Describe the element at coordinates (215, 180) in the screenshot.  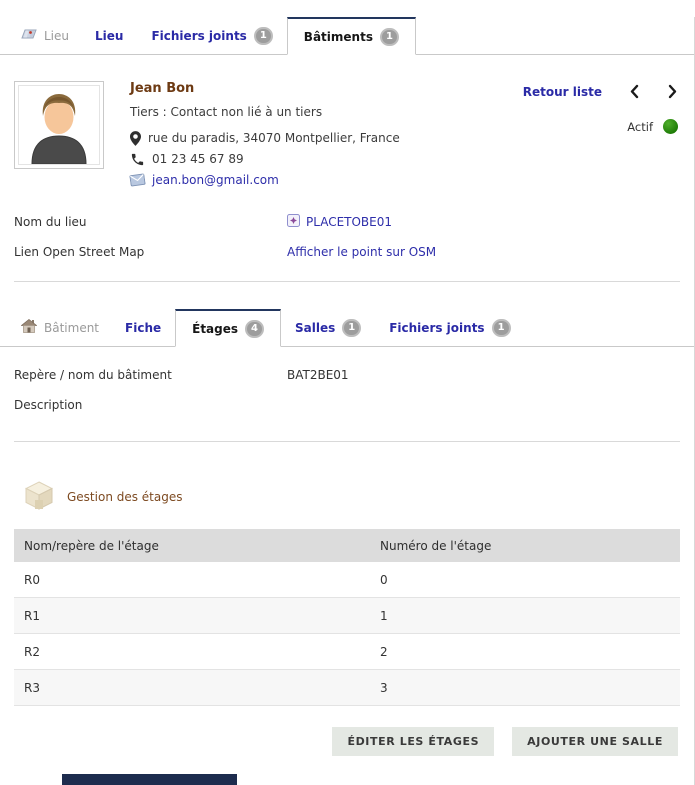
I see `contact-email-link: jean.bon@gmail.com` at that location.